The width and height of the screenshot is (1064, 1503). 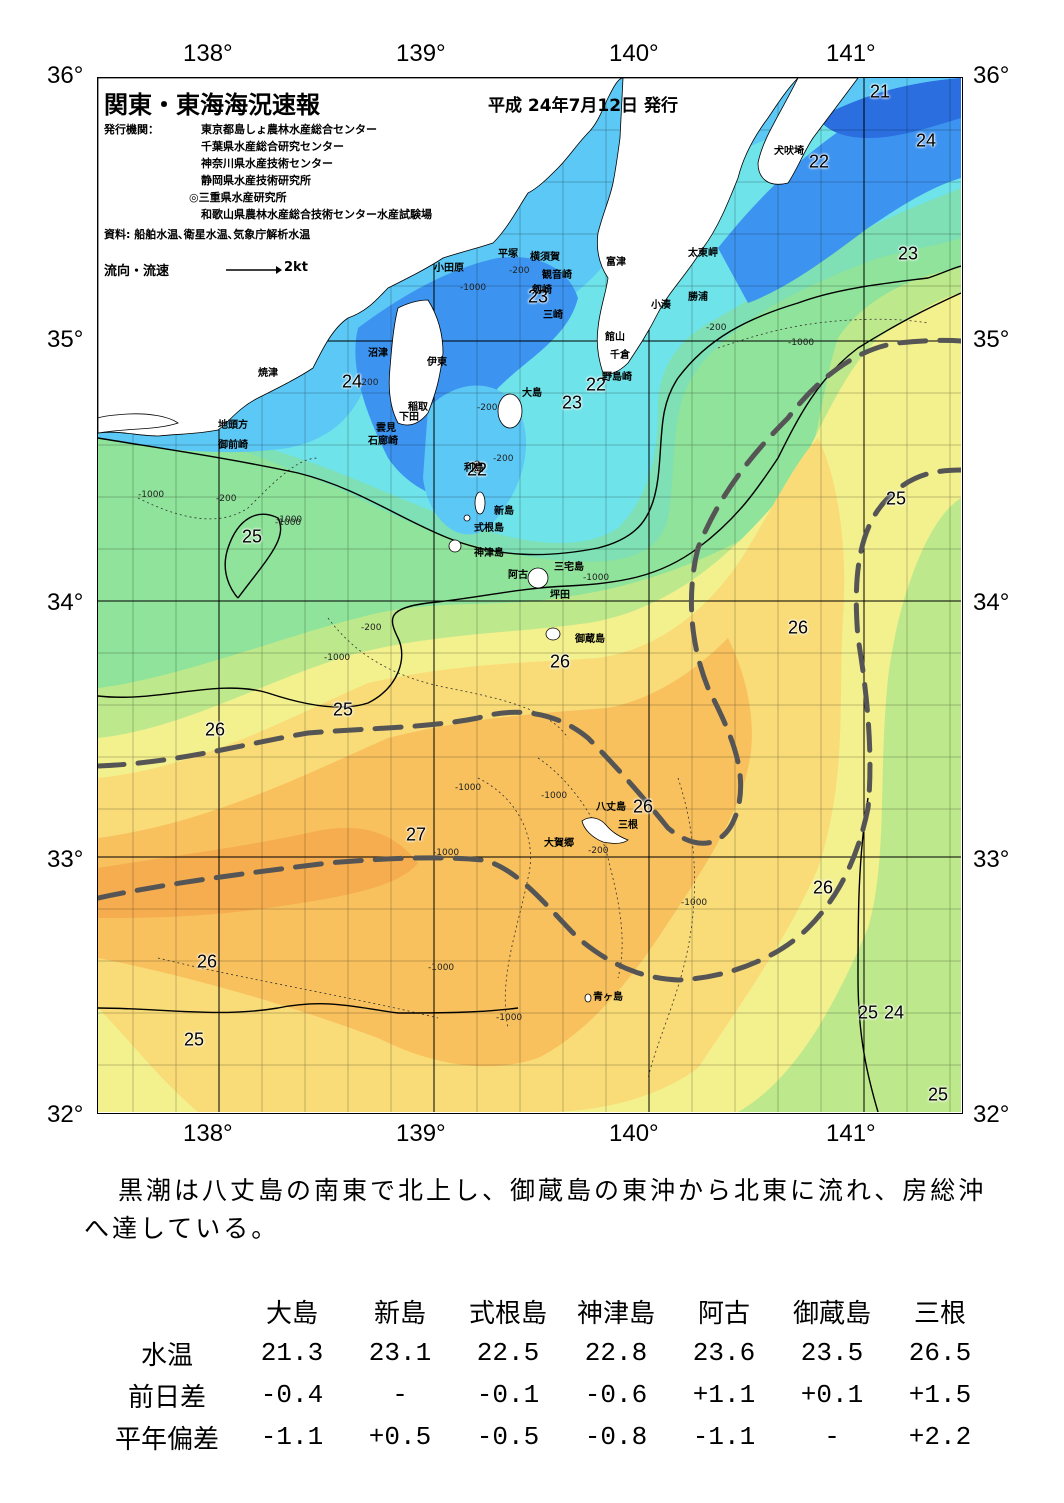 I want to click on lon-label-139-bottom: 139°, so click(x=421, y=1133).